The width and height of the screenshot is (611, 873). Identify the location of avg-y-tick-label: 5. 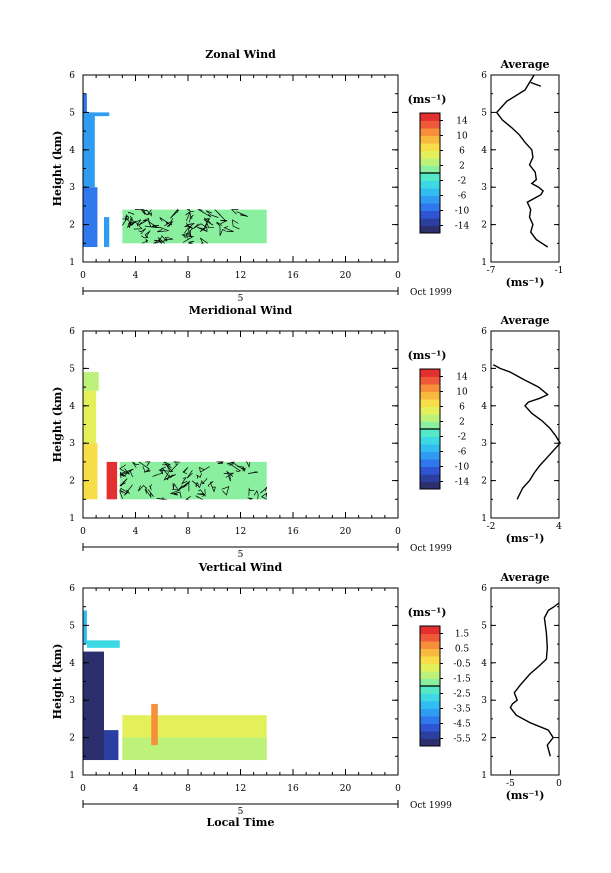
(484, 626).